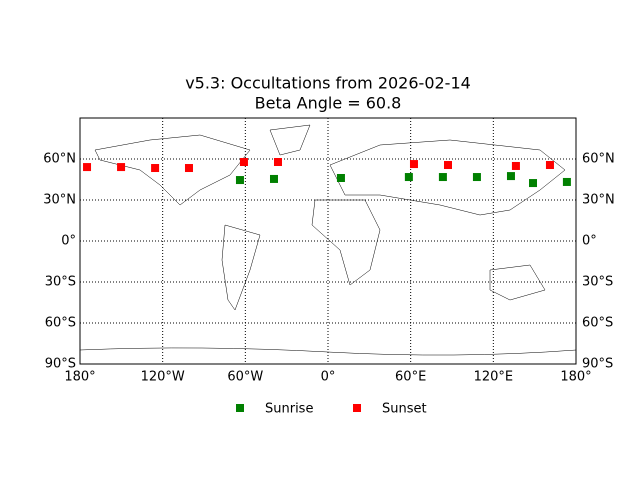 The width and height of the screenshot is (640, 480). Describe the element at coordinates (328, 377) in the screenshot. I see `x-tick-label: 0°` at that location.